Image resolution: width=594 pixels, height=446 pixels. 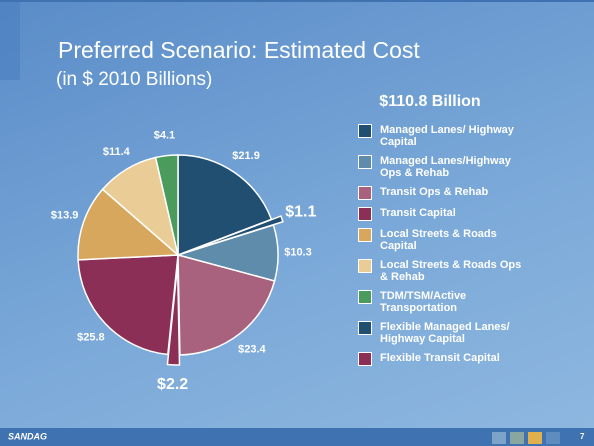 I want to click on legend-item: Local Streets & Roads Capital, so click(x=465, y=240).